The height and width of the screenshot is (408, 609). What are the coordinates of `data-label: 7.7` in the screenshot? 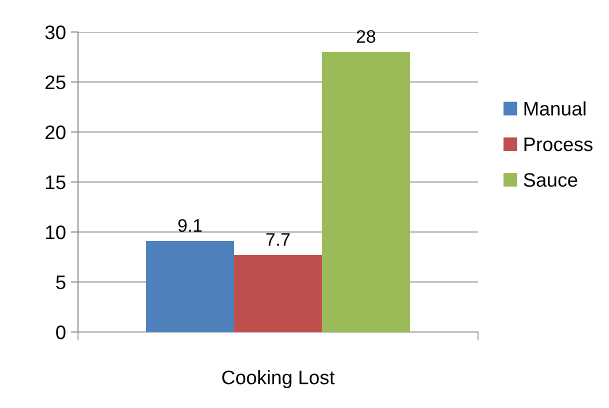 It's located at (278, 239).